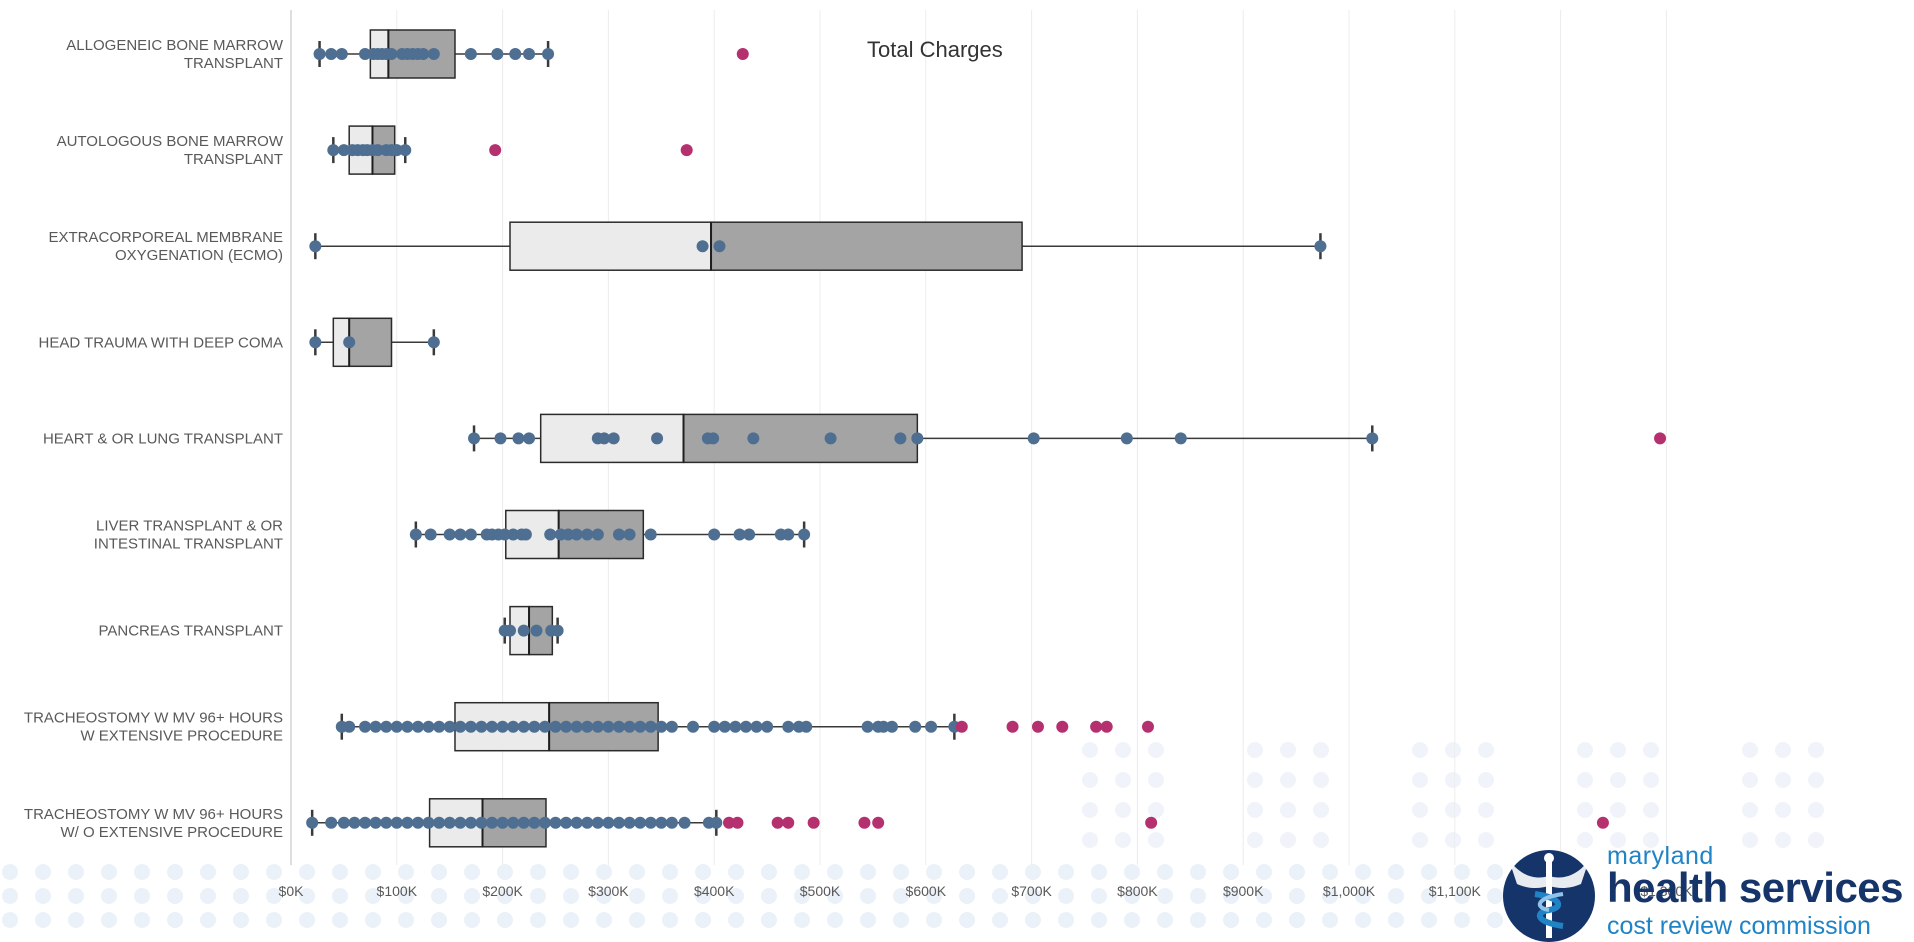 Image resolution: width=1914 pixels, height=942 pixels. I want to click on box-upper-quartile, so click(370, 342).